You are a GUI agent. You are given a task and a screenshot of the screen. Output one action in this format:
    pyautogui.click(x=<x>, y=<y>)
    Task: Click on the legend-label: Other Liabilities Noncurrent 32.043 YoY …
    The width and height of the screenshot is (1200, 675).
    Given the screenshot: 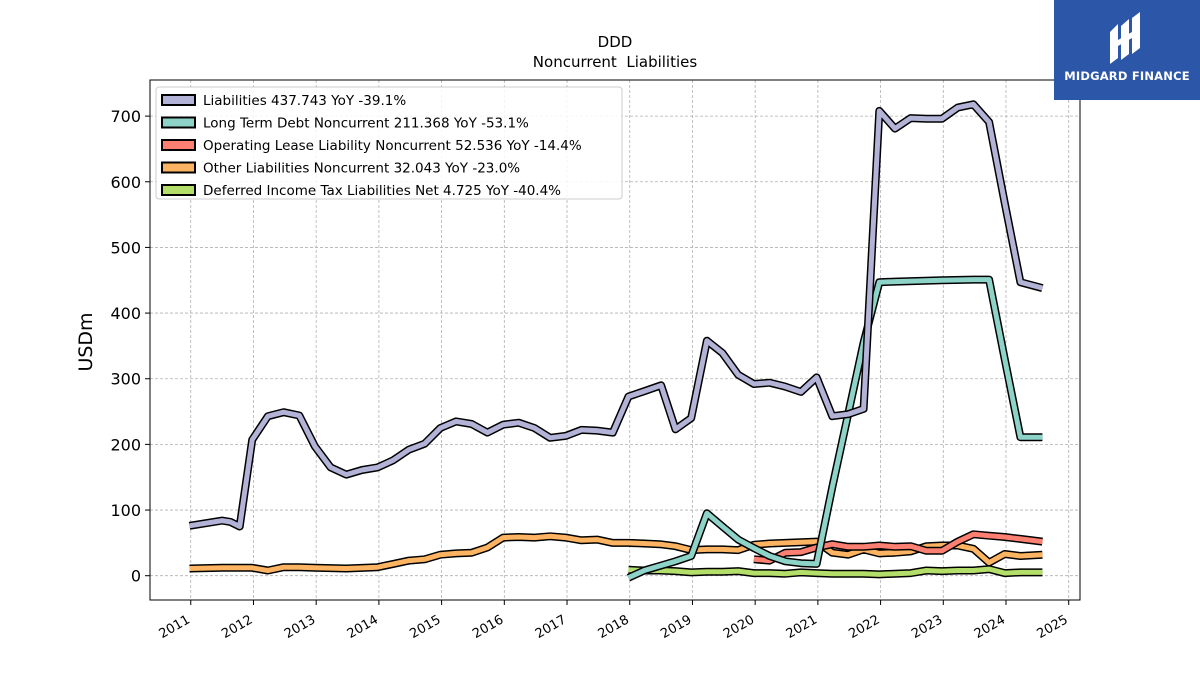 What is the action you would take?
    pyautogui.click(x=361, y=169)
    